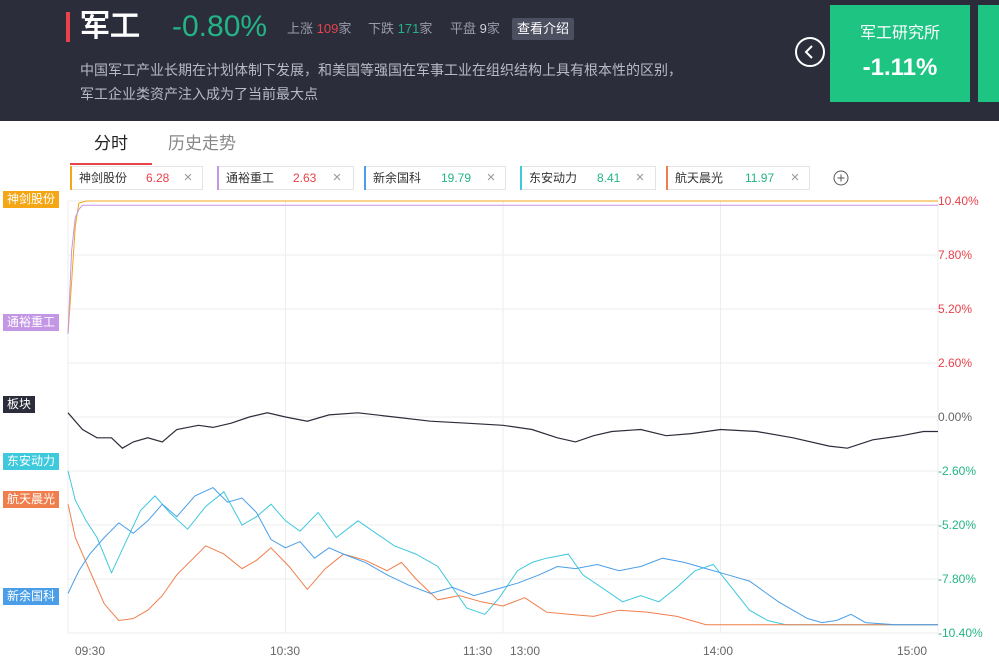 The image size is (999, 663). What do you see at coordinates (841, 178) in the screenshot?
I see `plus-circle-icon` at bounding box center [841, 178].